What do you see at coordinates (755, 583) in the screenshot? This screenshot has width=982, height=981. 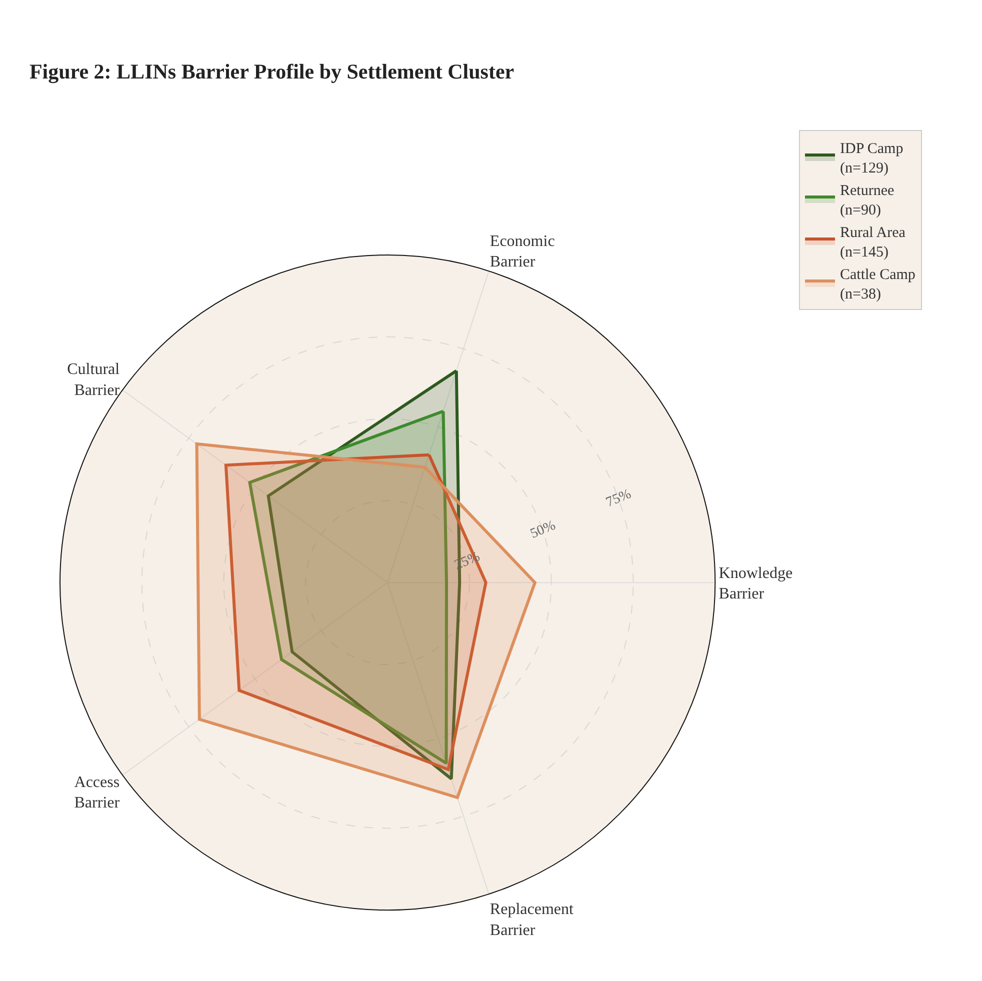 I see `spoke-label: Knowledge Barrier` at bounding box center [755, 583].